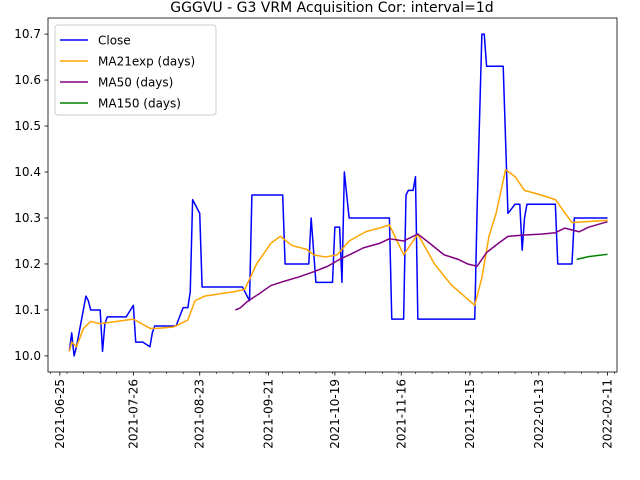 Image resolution: width=640 pixels, height=480 pixels. I want to click on y-tick-label-1: 10.1, so click(27, 310).